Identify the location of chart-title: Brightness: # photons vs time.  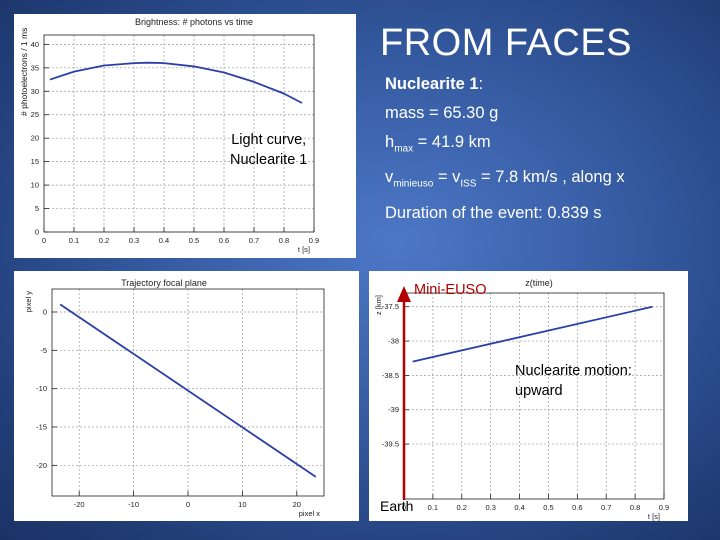
(194, 22).